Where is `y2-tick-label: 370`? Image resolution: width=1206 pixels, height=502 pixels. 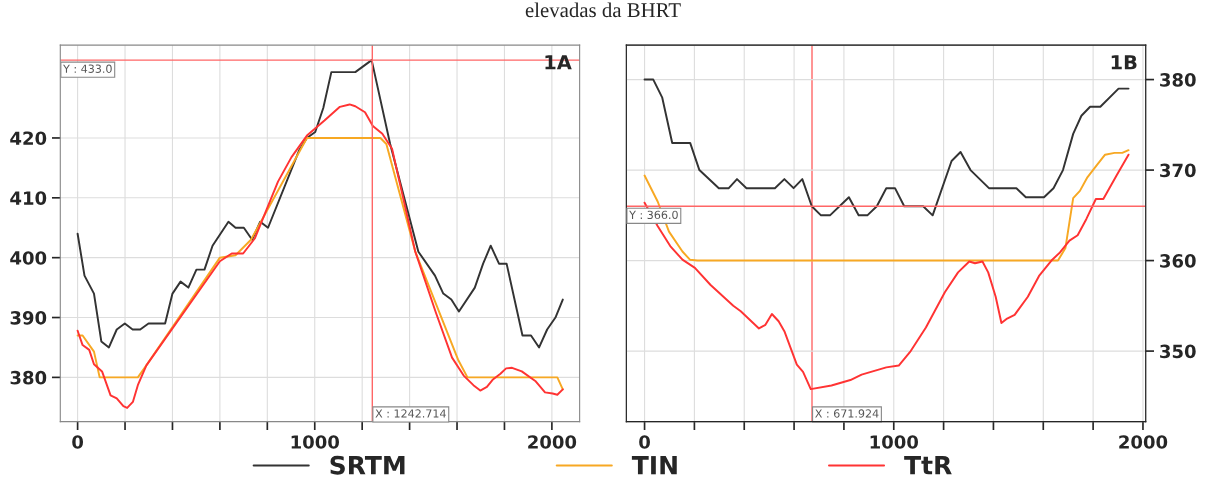 y2-tick-label: 370 is located at coordinates (1178, 170).